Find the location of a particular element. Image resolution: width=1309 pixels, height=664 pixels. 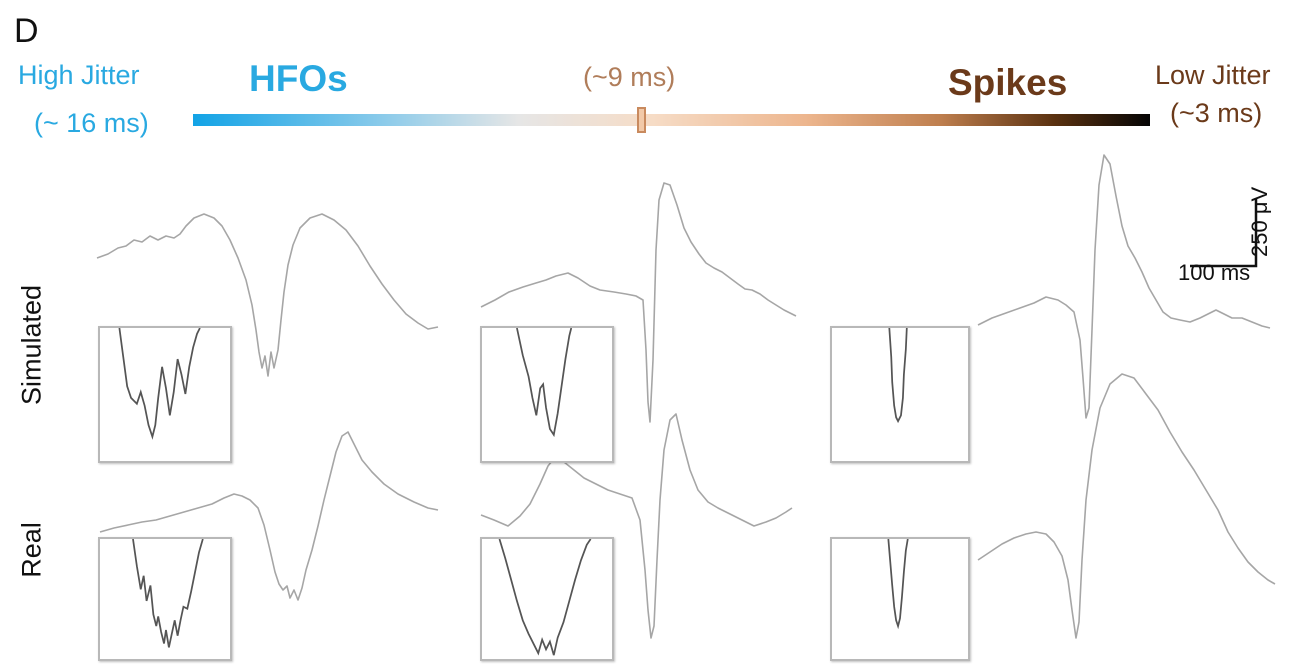

inset-simulated-hfo is located at coordinates (165, 394).